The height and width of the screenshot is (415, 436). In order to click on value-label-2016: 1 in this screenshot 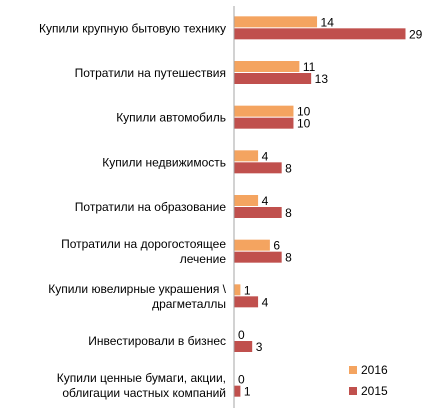, I will do `click(247, 290)`.